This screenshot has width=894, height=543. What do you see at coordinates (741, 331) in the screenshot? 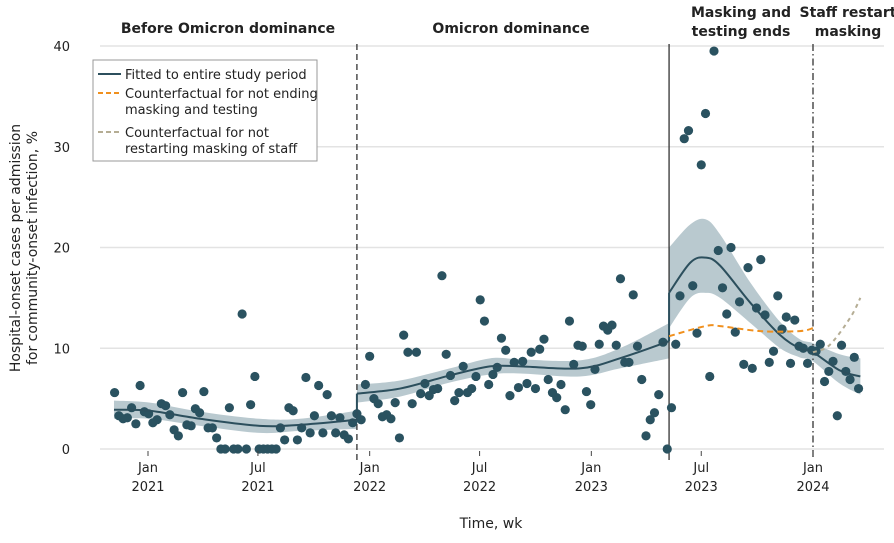
I see `counterfactual-masking-testing-line` at bounding box center [741, 331].